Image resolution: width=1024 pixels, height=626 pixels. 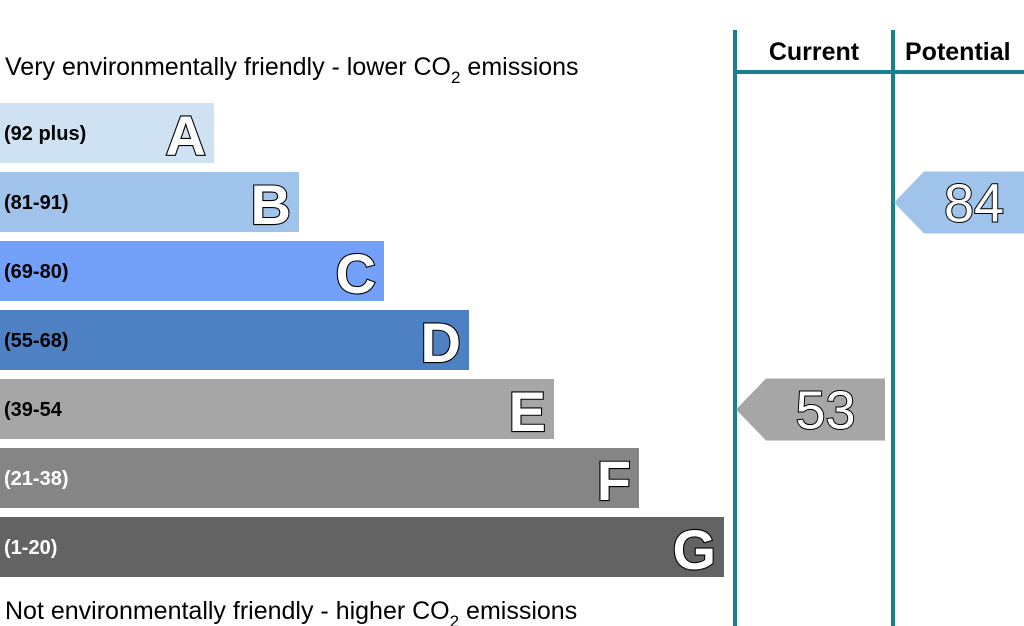 I want to click on band-letter: E, so click(x=527, y=411).